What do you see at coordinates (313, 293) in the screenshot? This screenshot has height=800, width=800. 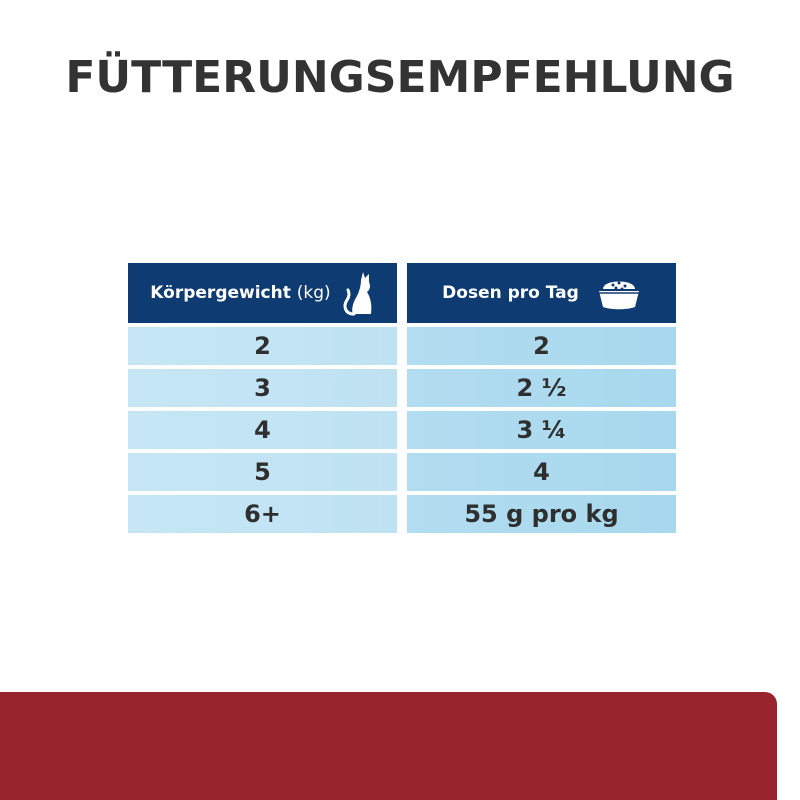 I see `weight-header-unit: (kg)` at bounding box center [313, 293].